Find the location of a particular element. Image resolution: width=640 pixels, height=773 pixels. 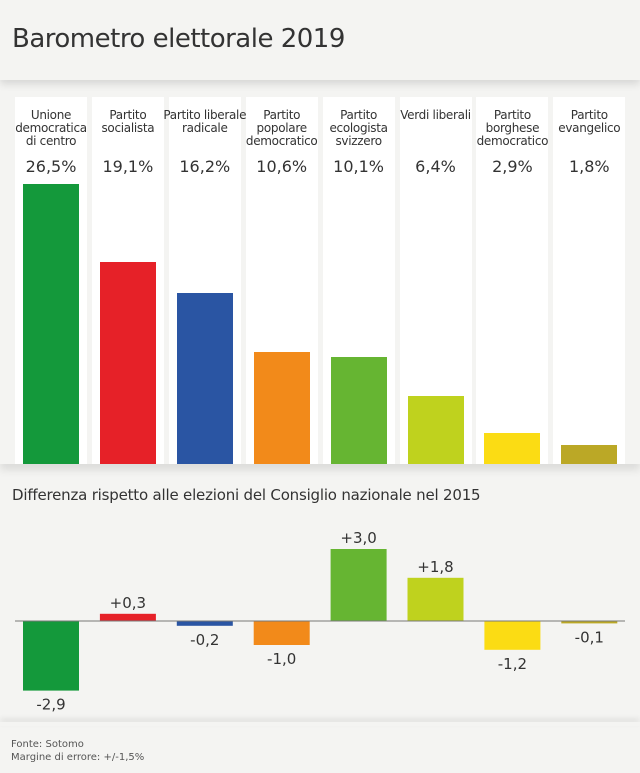

party-name: Partito borghese democratico is located at coordinates (512, 128).